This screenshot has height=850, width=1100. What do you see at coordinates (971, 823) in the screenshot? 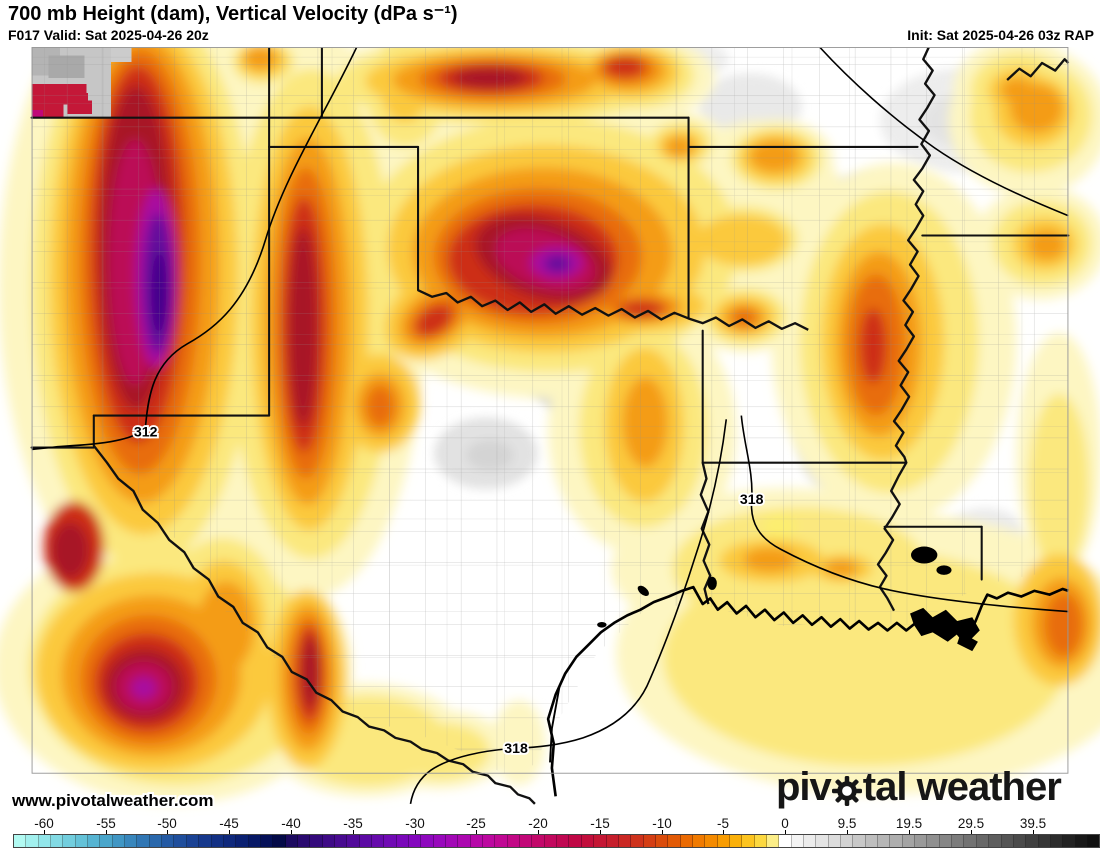
I see `colorbar-tick-label: 29.5` at bounding box center [971, 823].